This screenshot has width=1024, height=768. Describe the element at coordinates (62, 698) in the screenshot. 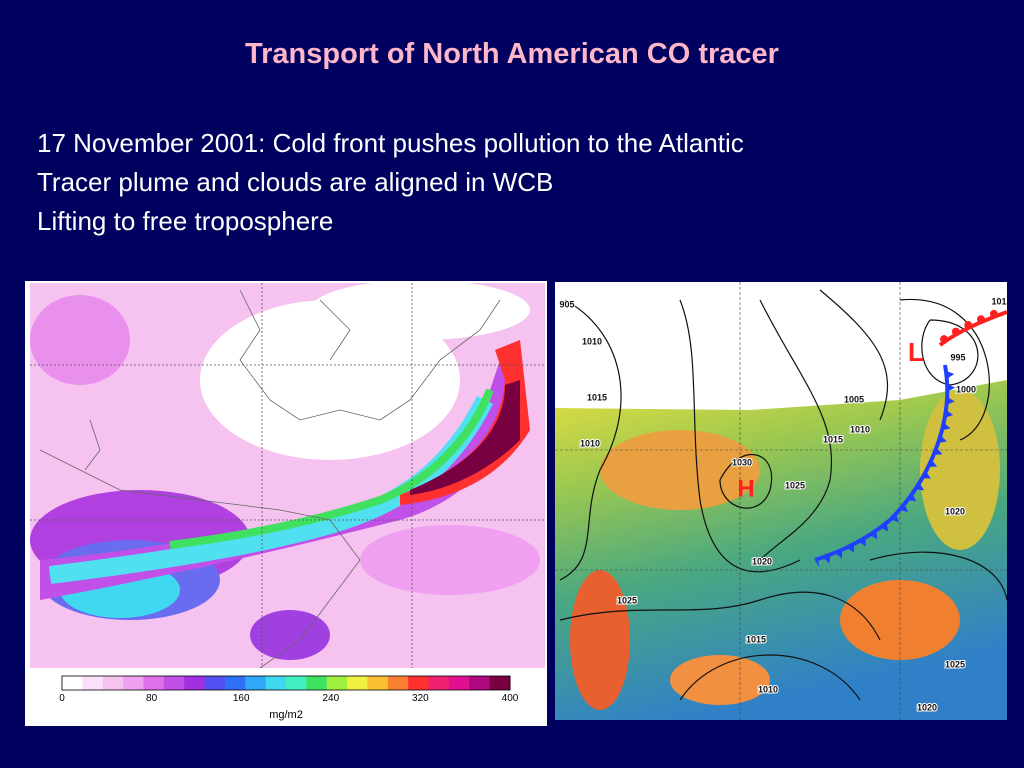

I see `colorbar-tick-label: 0` at that location.